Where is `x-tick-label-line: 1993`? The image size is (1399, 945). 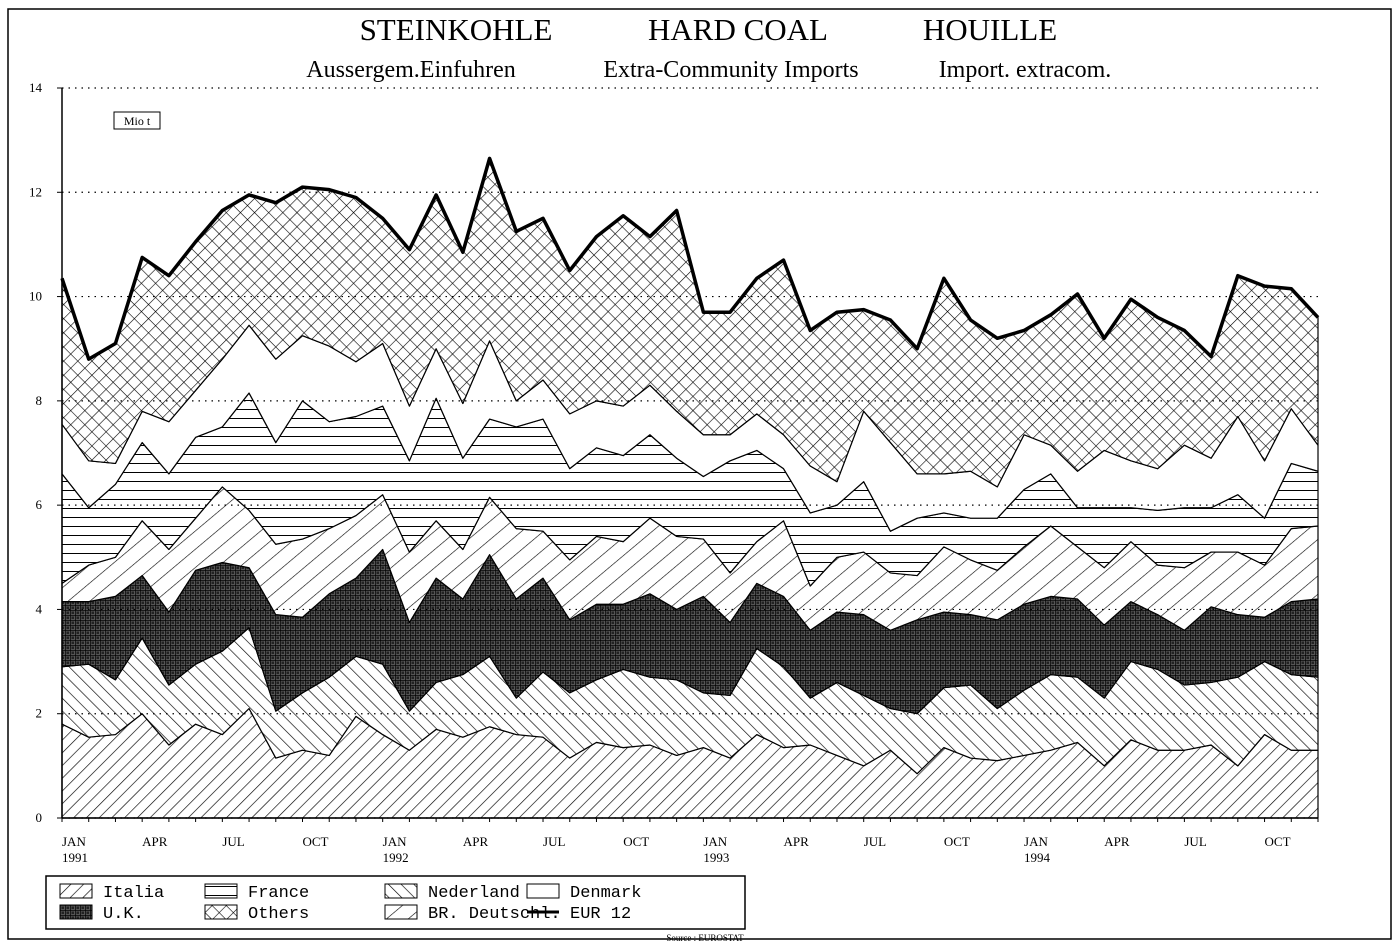
x-tick-label-line: 1993 is located at coordinates (716, 857).